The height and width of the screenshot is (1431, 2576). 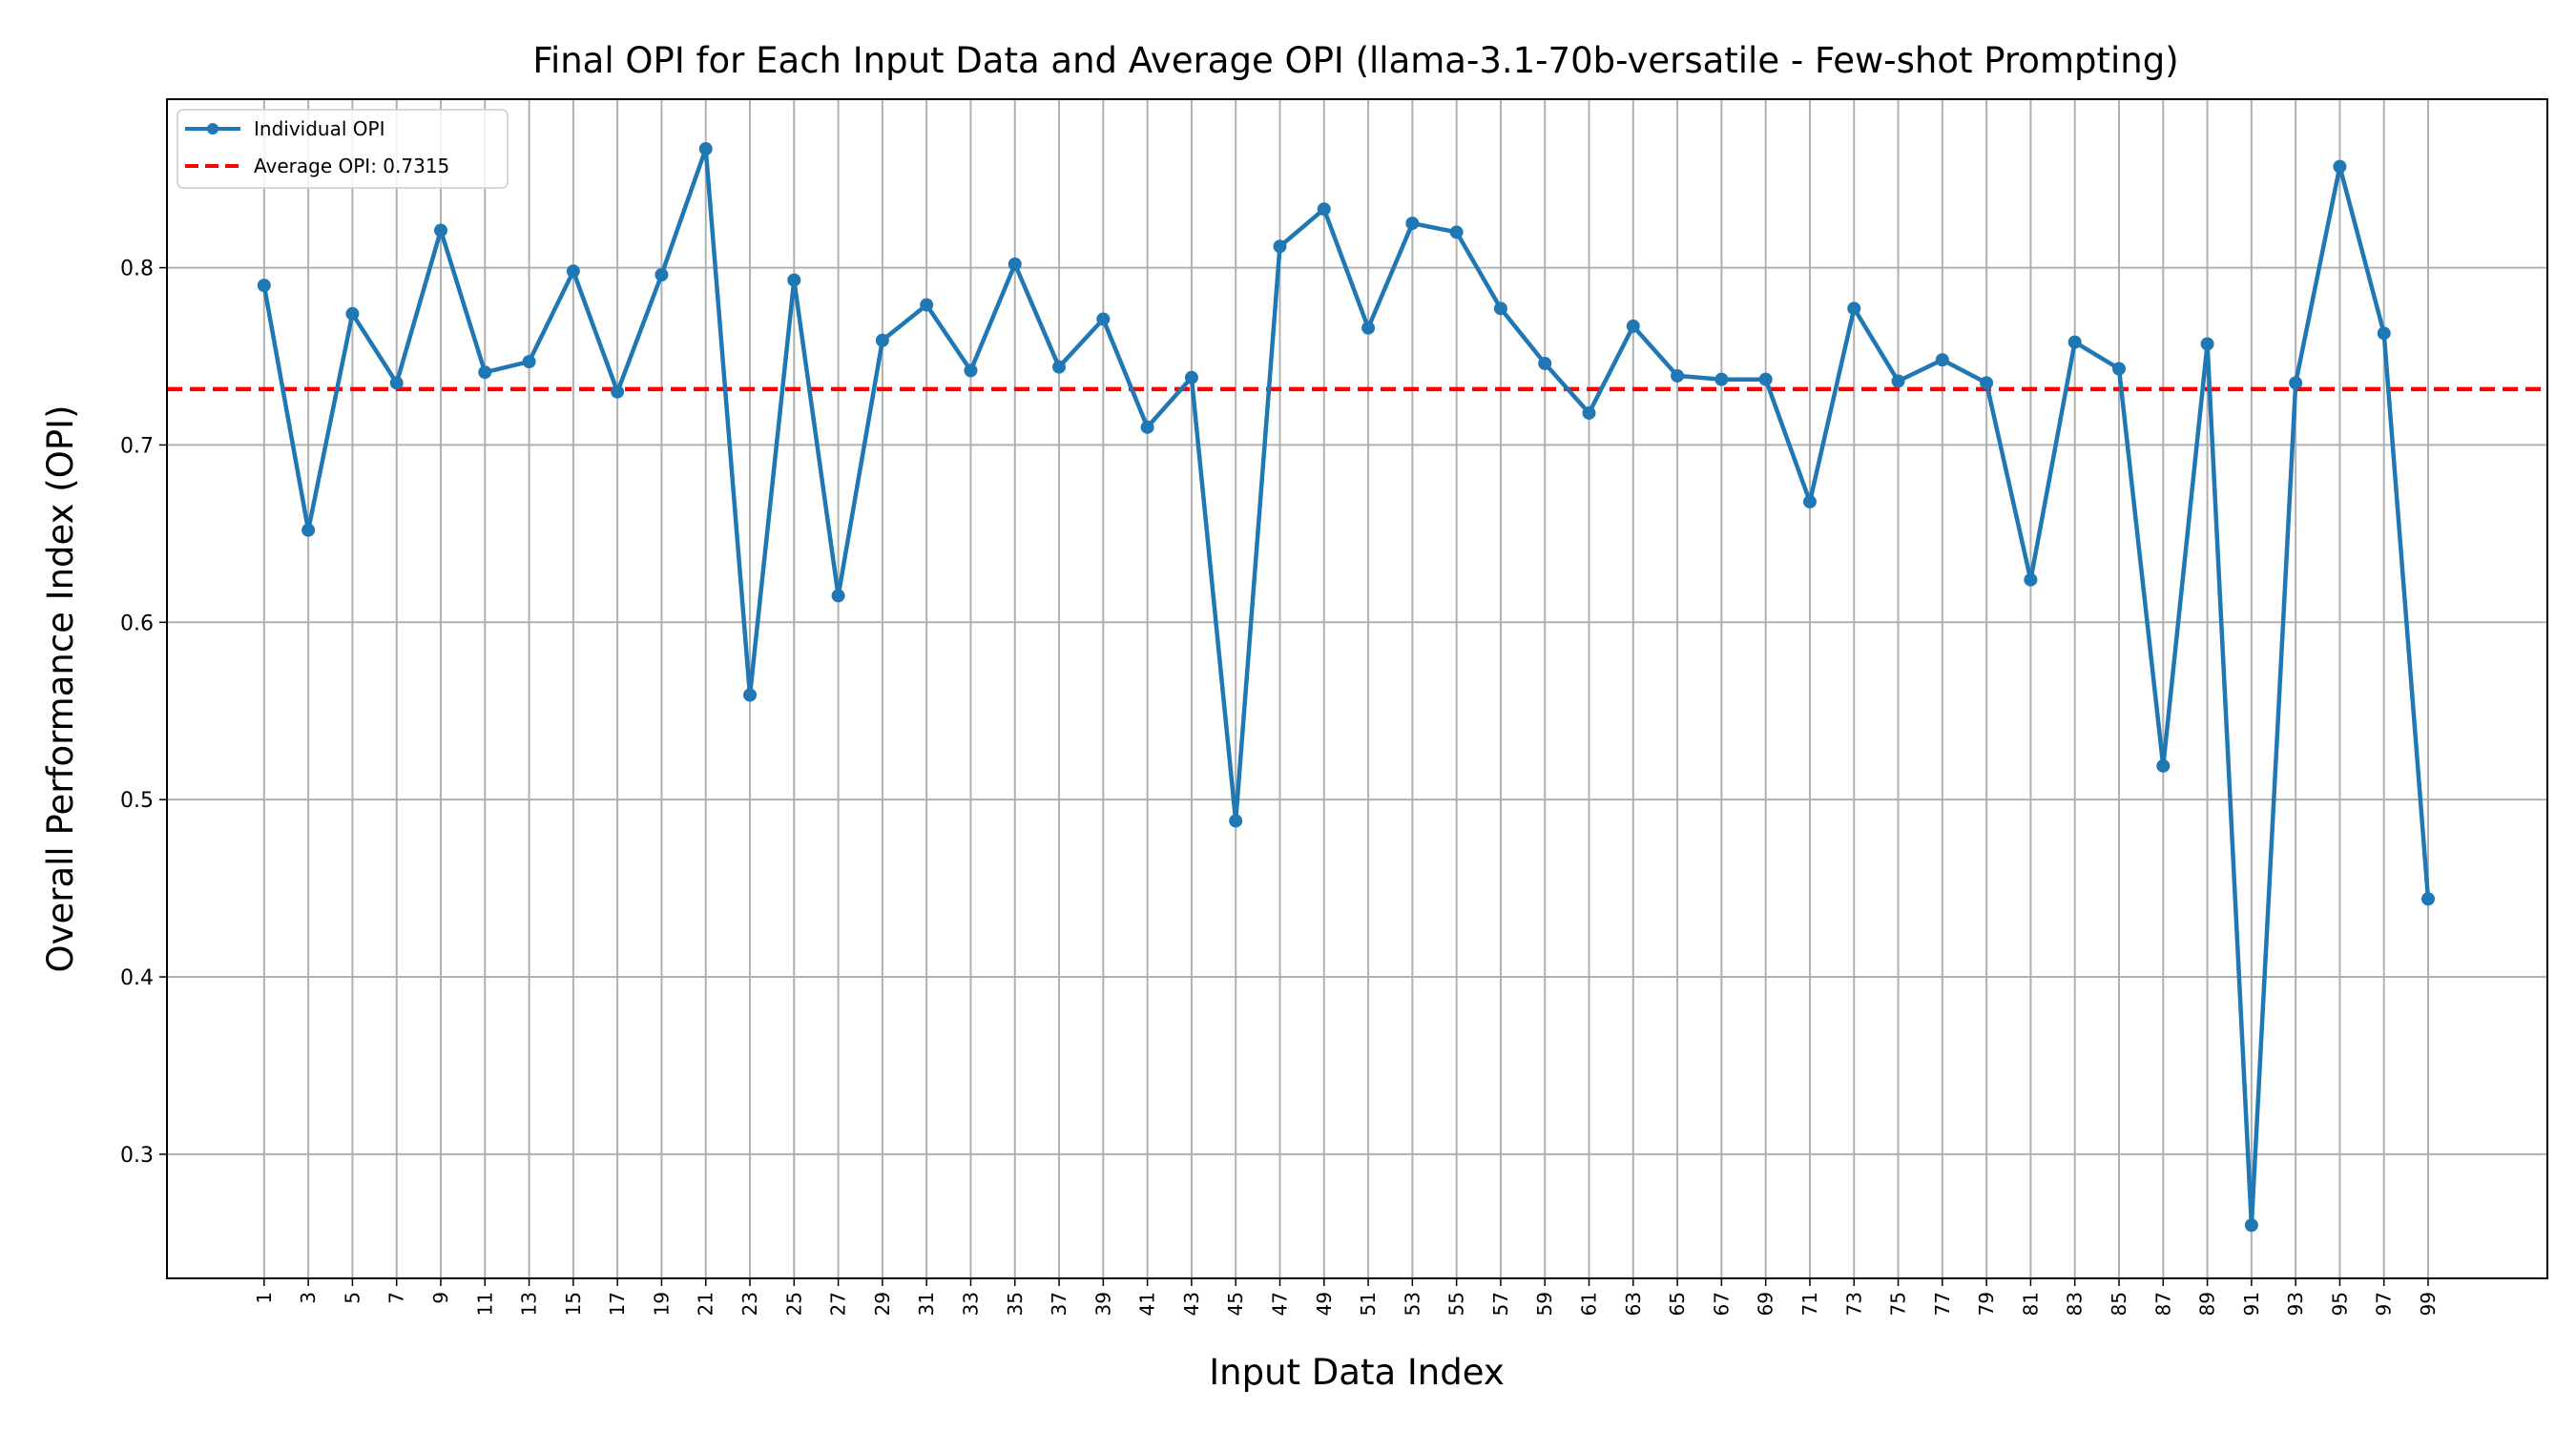 What do you see at coordinates (2295, 1304) in the screenshot?
I see `x-tick-label: 93` at bounding box center [2295, 1304].